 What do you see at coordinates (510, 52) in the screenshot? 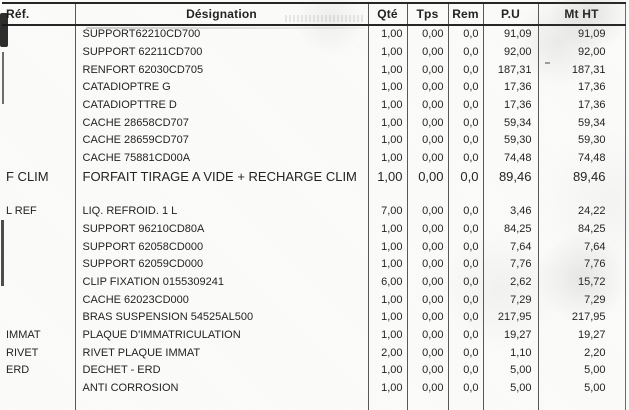
I see `cell-pu: 92,00` at bounding box center [510, 52].